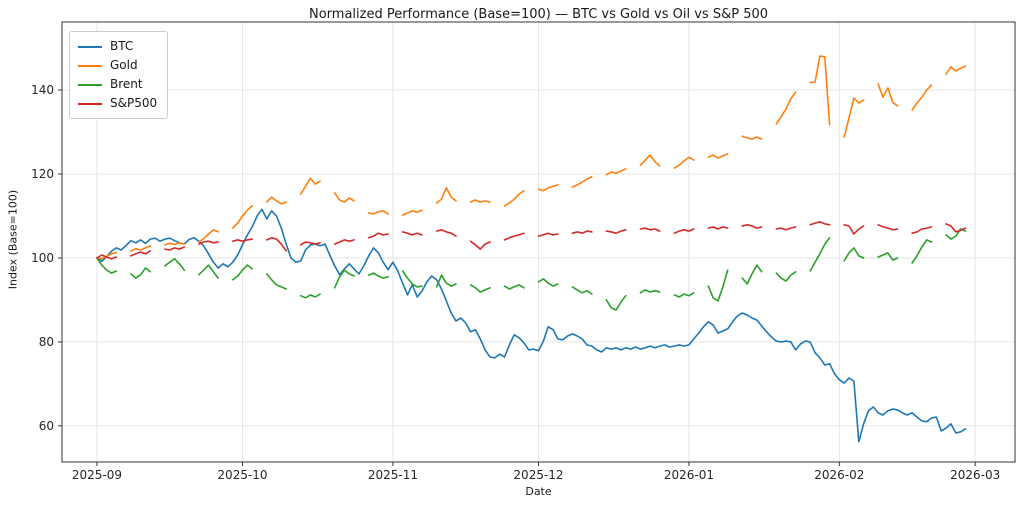  I want to click on y-tick-label: 80, so click(46, 342).